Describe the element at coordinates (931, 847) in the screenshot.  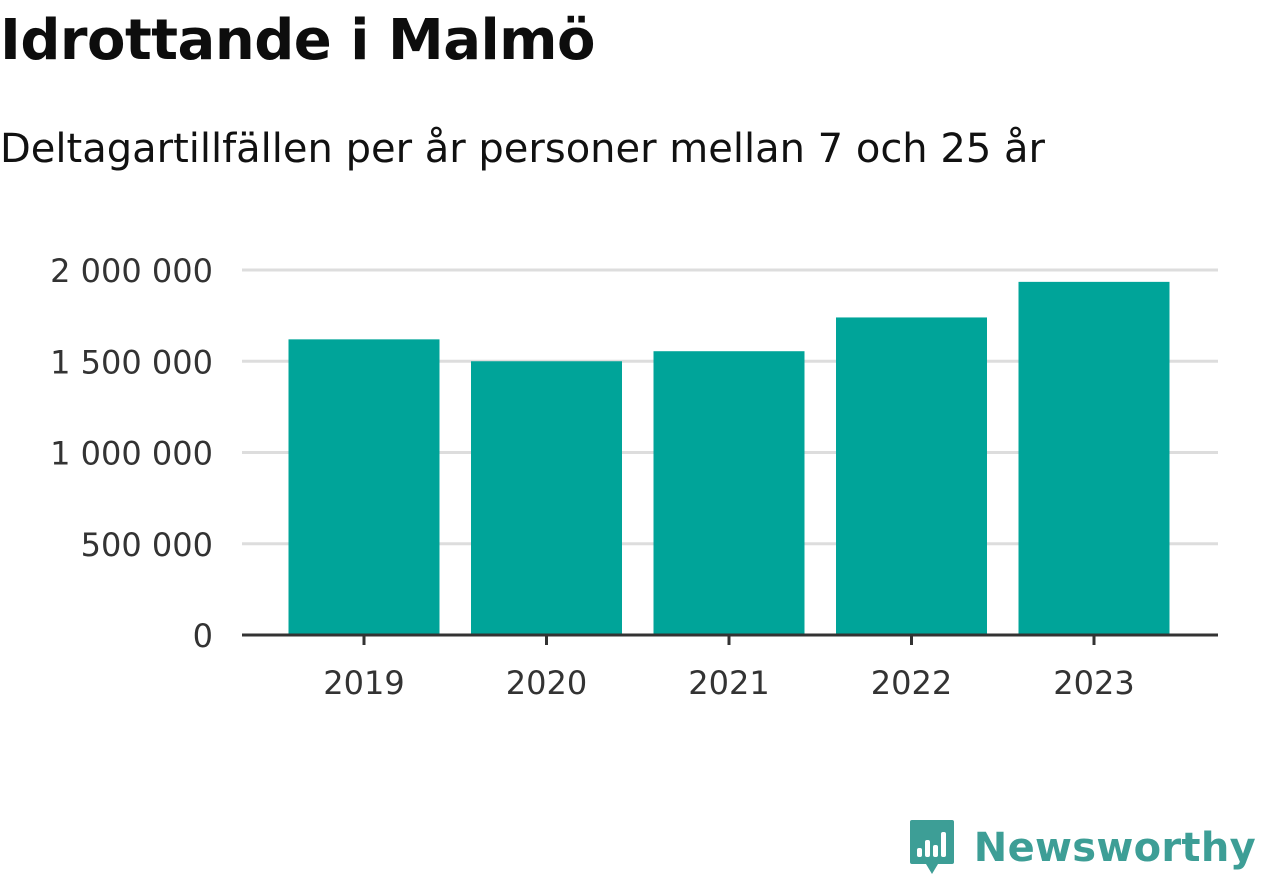
I see `bar-chart-speech-bubble-icon` at that location.